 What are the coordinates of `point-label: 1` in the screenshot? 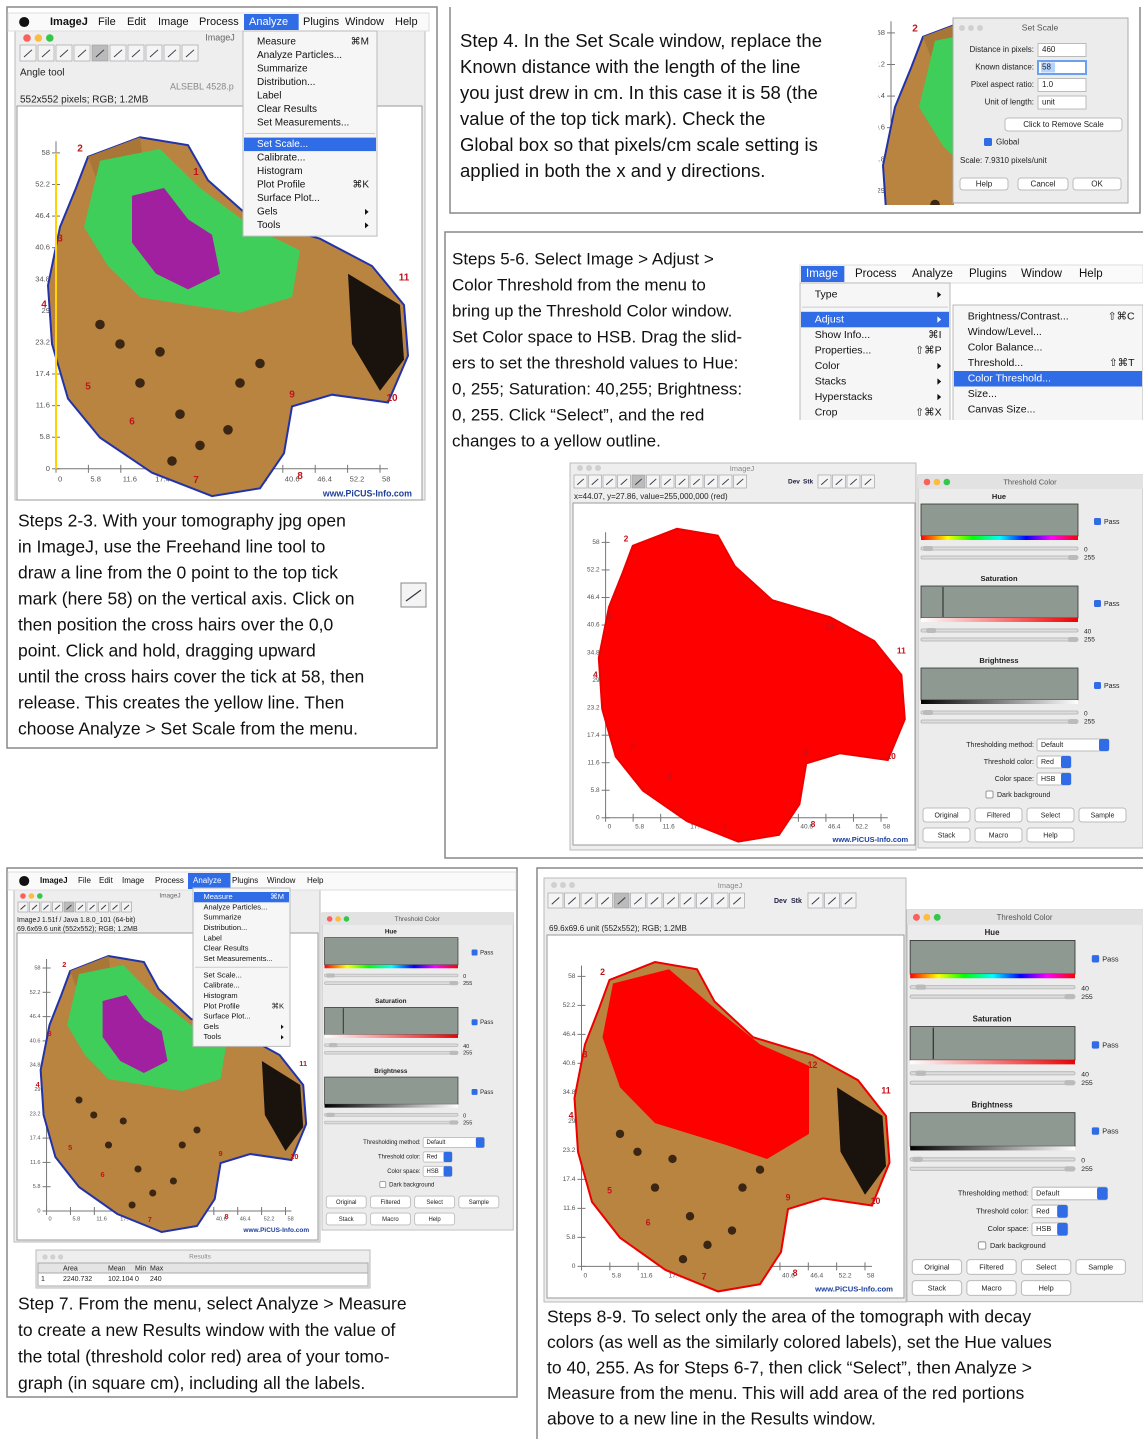 It's located at (196, 172).